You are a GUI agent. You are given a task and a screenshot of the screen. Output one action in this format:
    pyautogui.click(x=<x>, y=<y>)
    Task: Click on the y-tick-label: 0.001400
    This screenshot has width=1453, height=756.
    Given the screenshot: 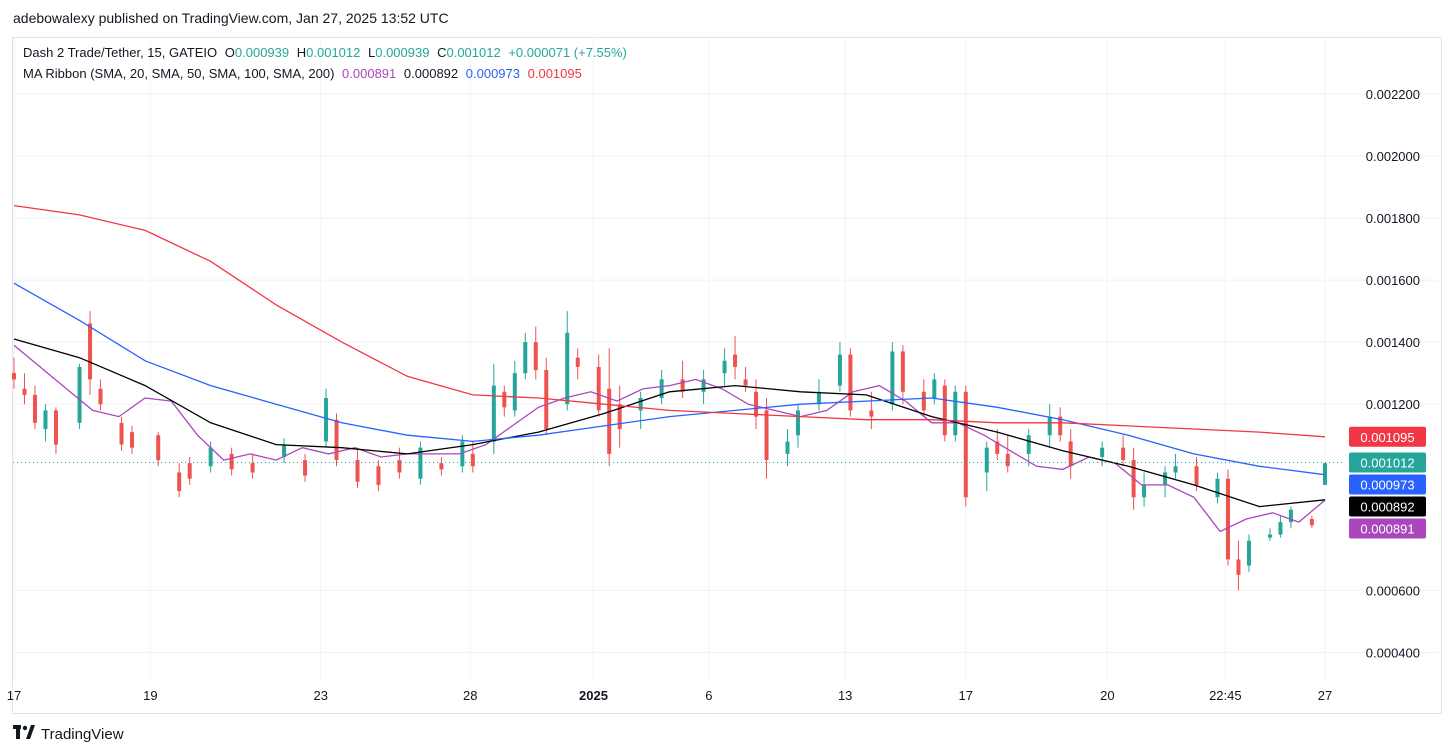 What is the action you would take?
    pyautogui.click(x=1393, y=342)
    